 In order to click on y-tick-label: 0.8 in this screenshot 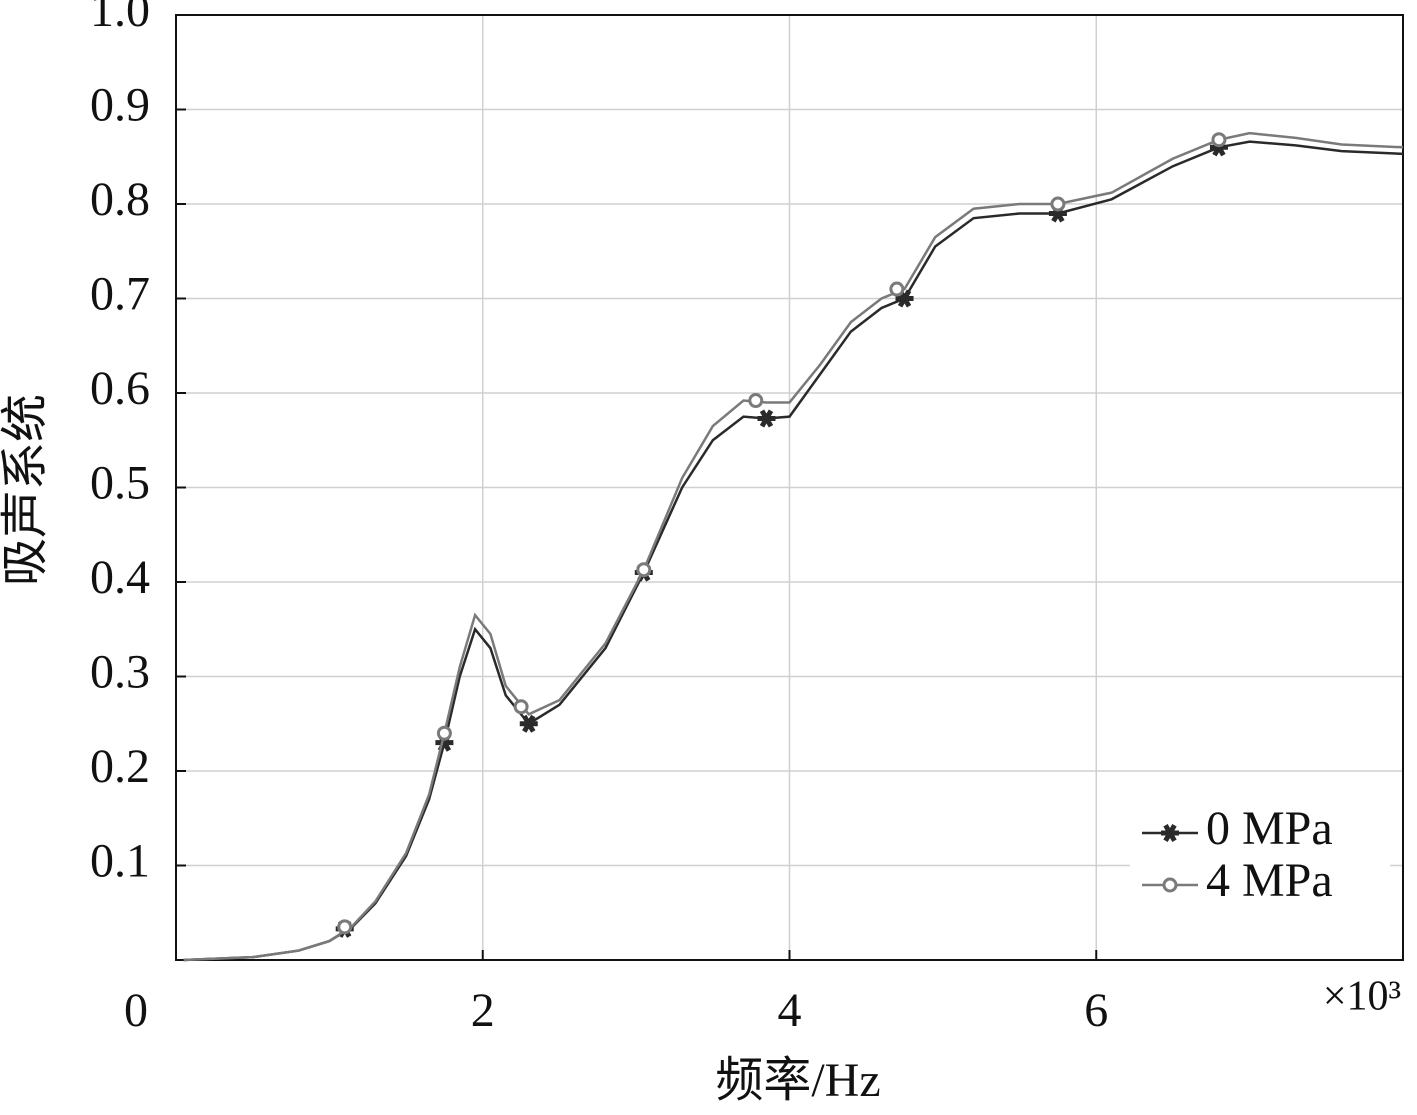, I will do `click(120, 199)`.